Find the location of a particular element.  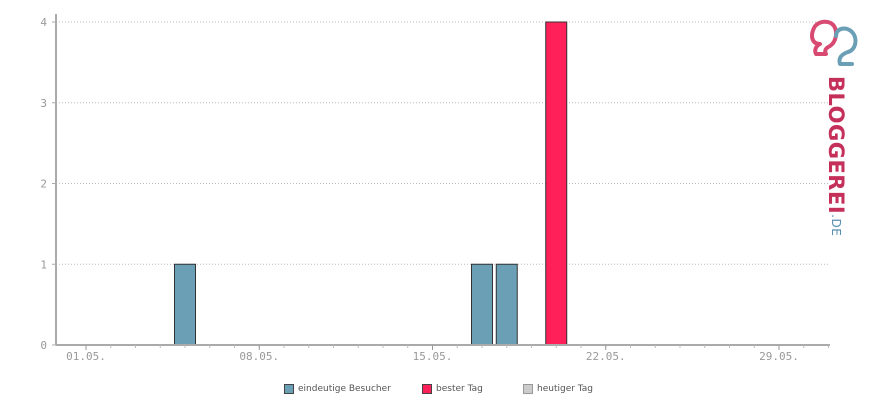

legend-item-best-day: bester Tag is located at coordinates (452, 389).